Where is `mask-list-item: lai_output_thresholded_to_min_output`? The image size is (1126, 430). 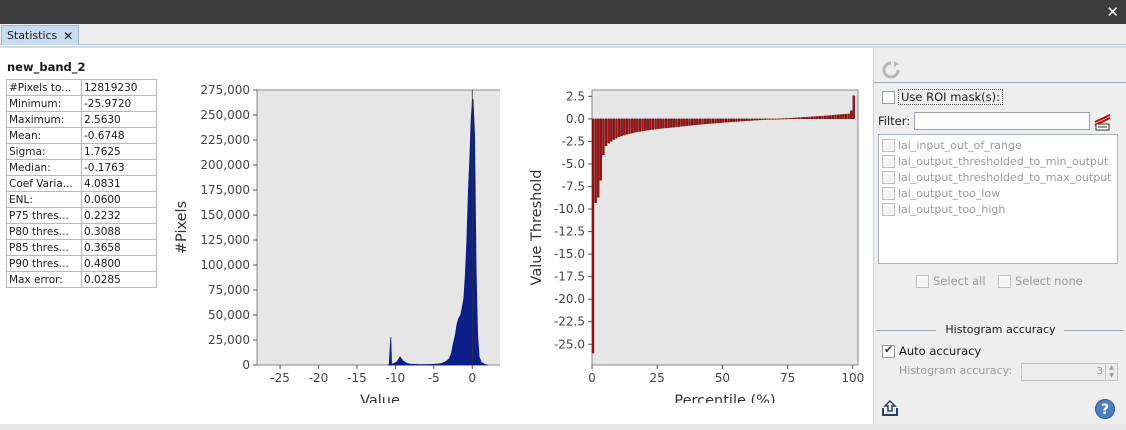
mask-list-item: lai_output_thresholded_to_min_output is located at coordinates (998, 161).